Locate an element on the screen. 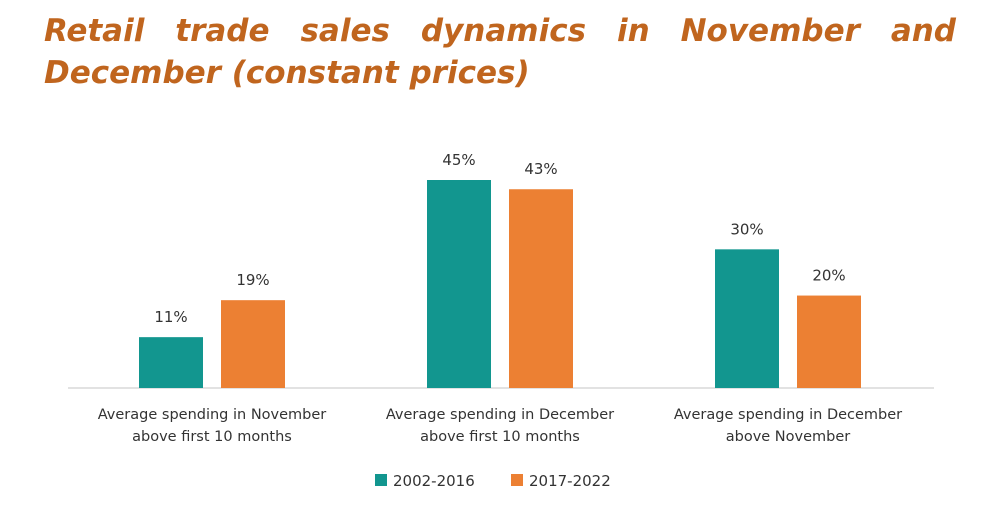 The image size is (1000, 520). category-label-3-line-2: above November is located at coordinates (788, 437).